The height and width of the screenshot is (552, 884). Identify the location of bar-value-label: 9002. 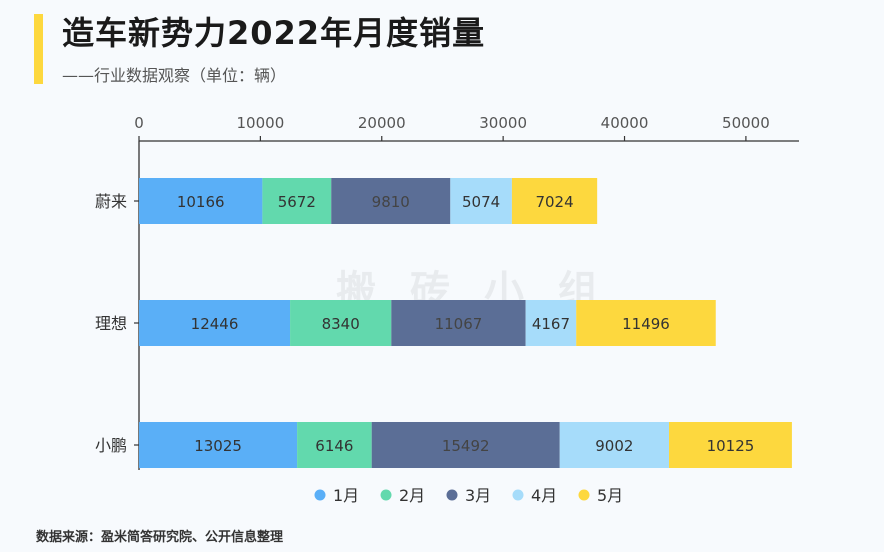
(614, 446).